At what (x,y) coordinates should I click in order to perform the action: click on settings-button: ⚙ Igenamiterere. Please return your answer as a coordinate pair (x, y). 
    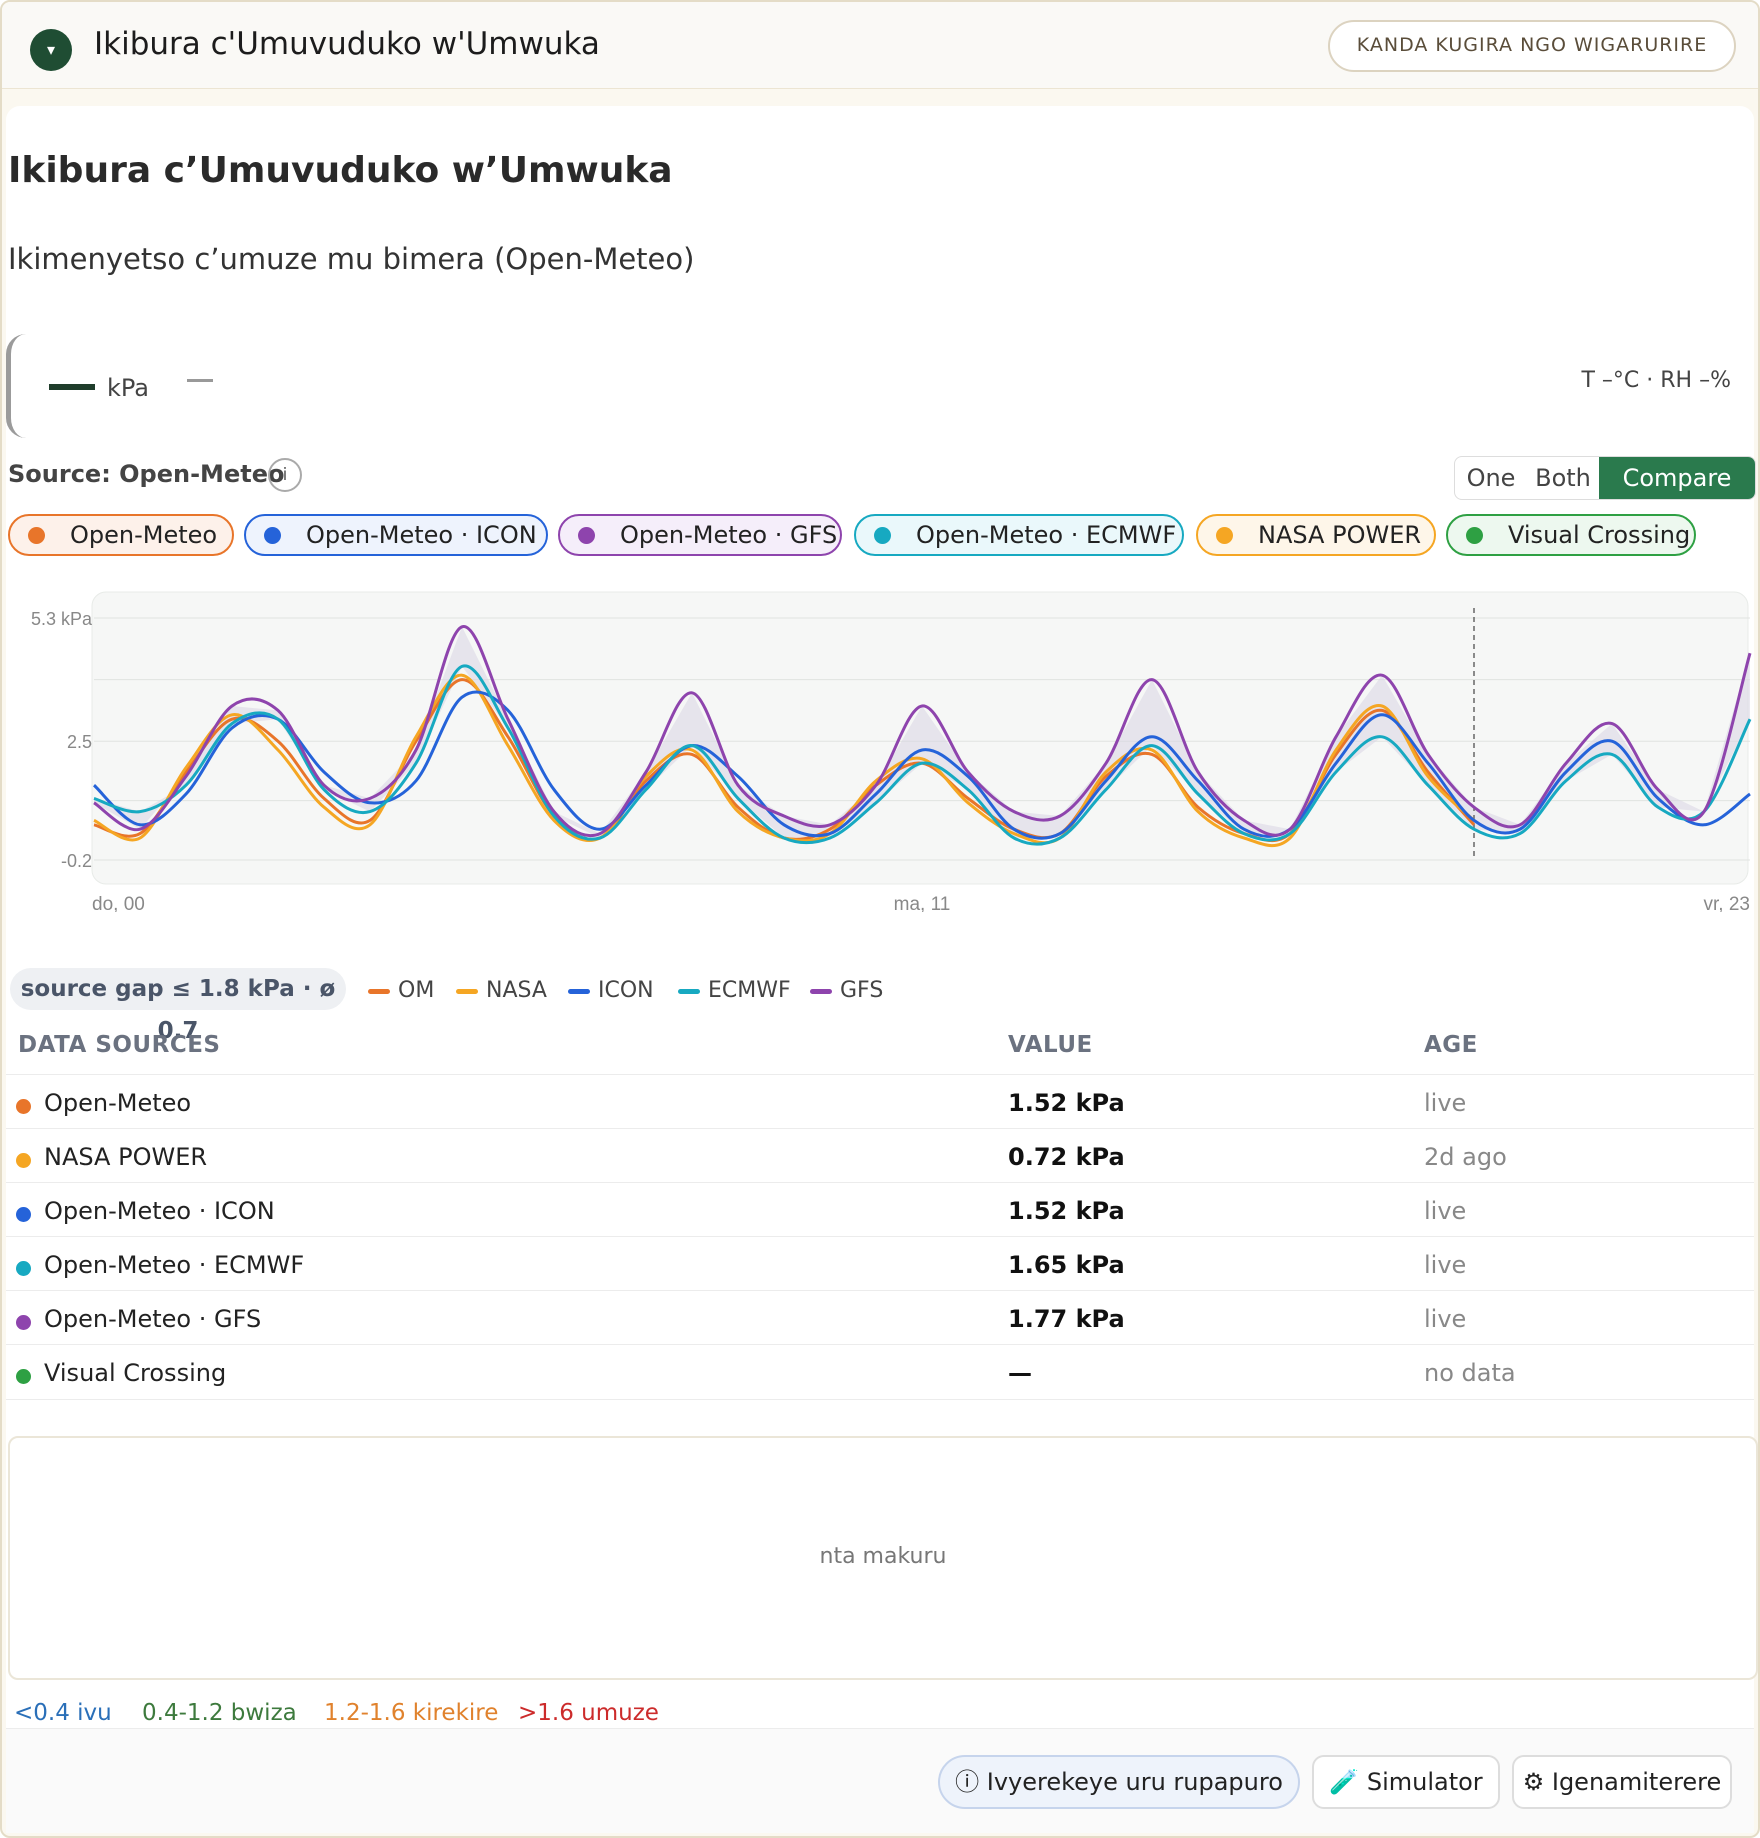
    Looking at the image, I should click on (1622, 1782).